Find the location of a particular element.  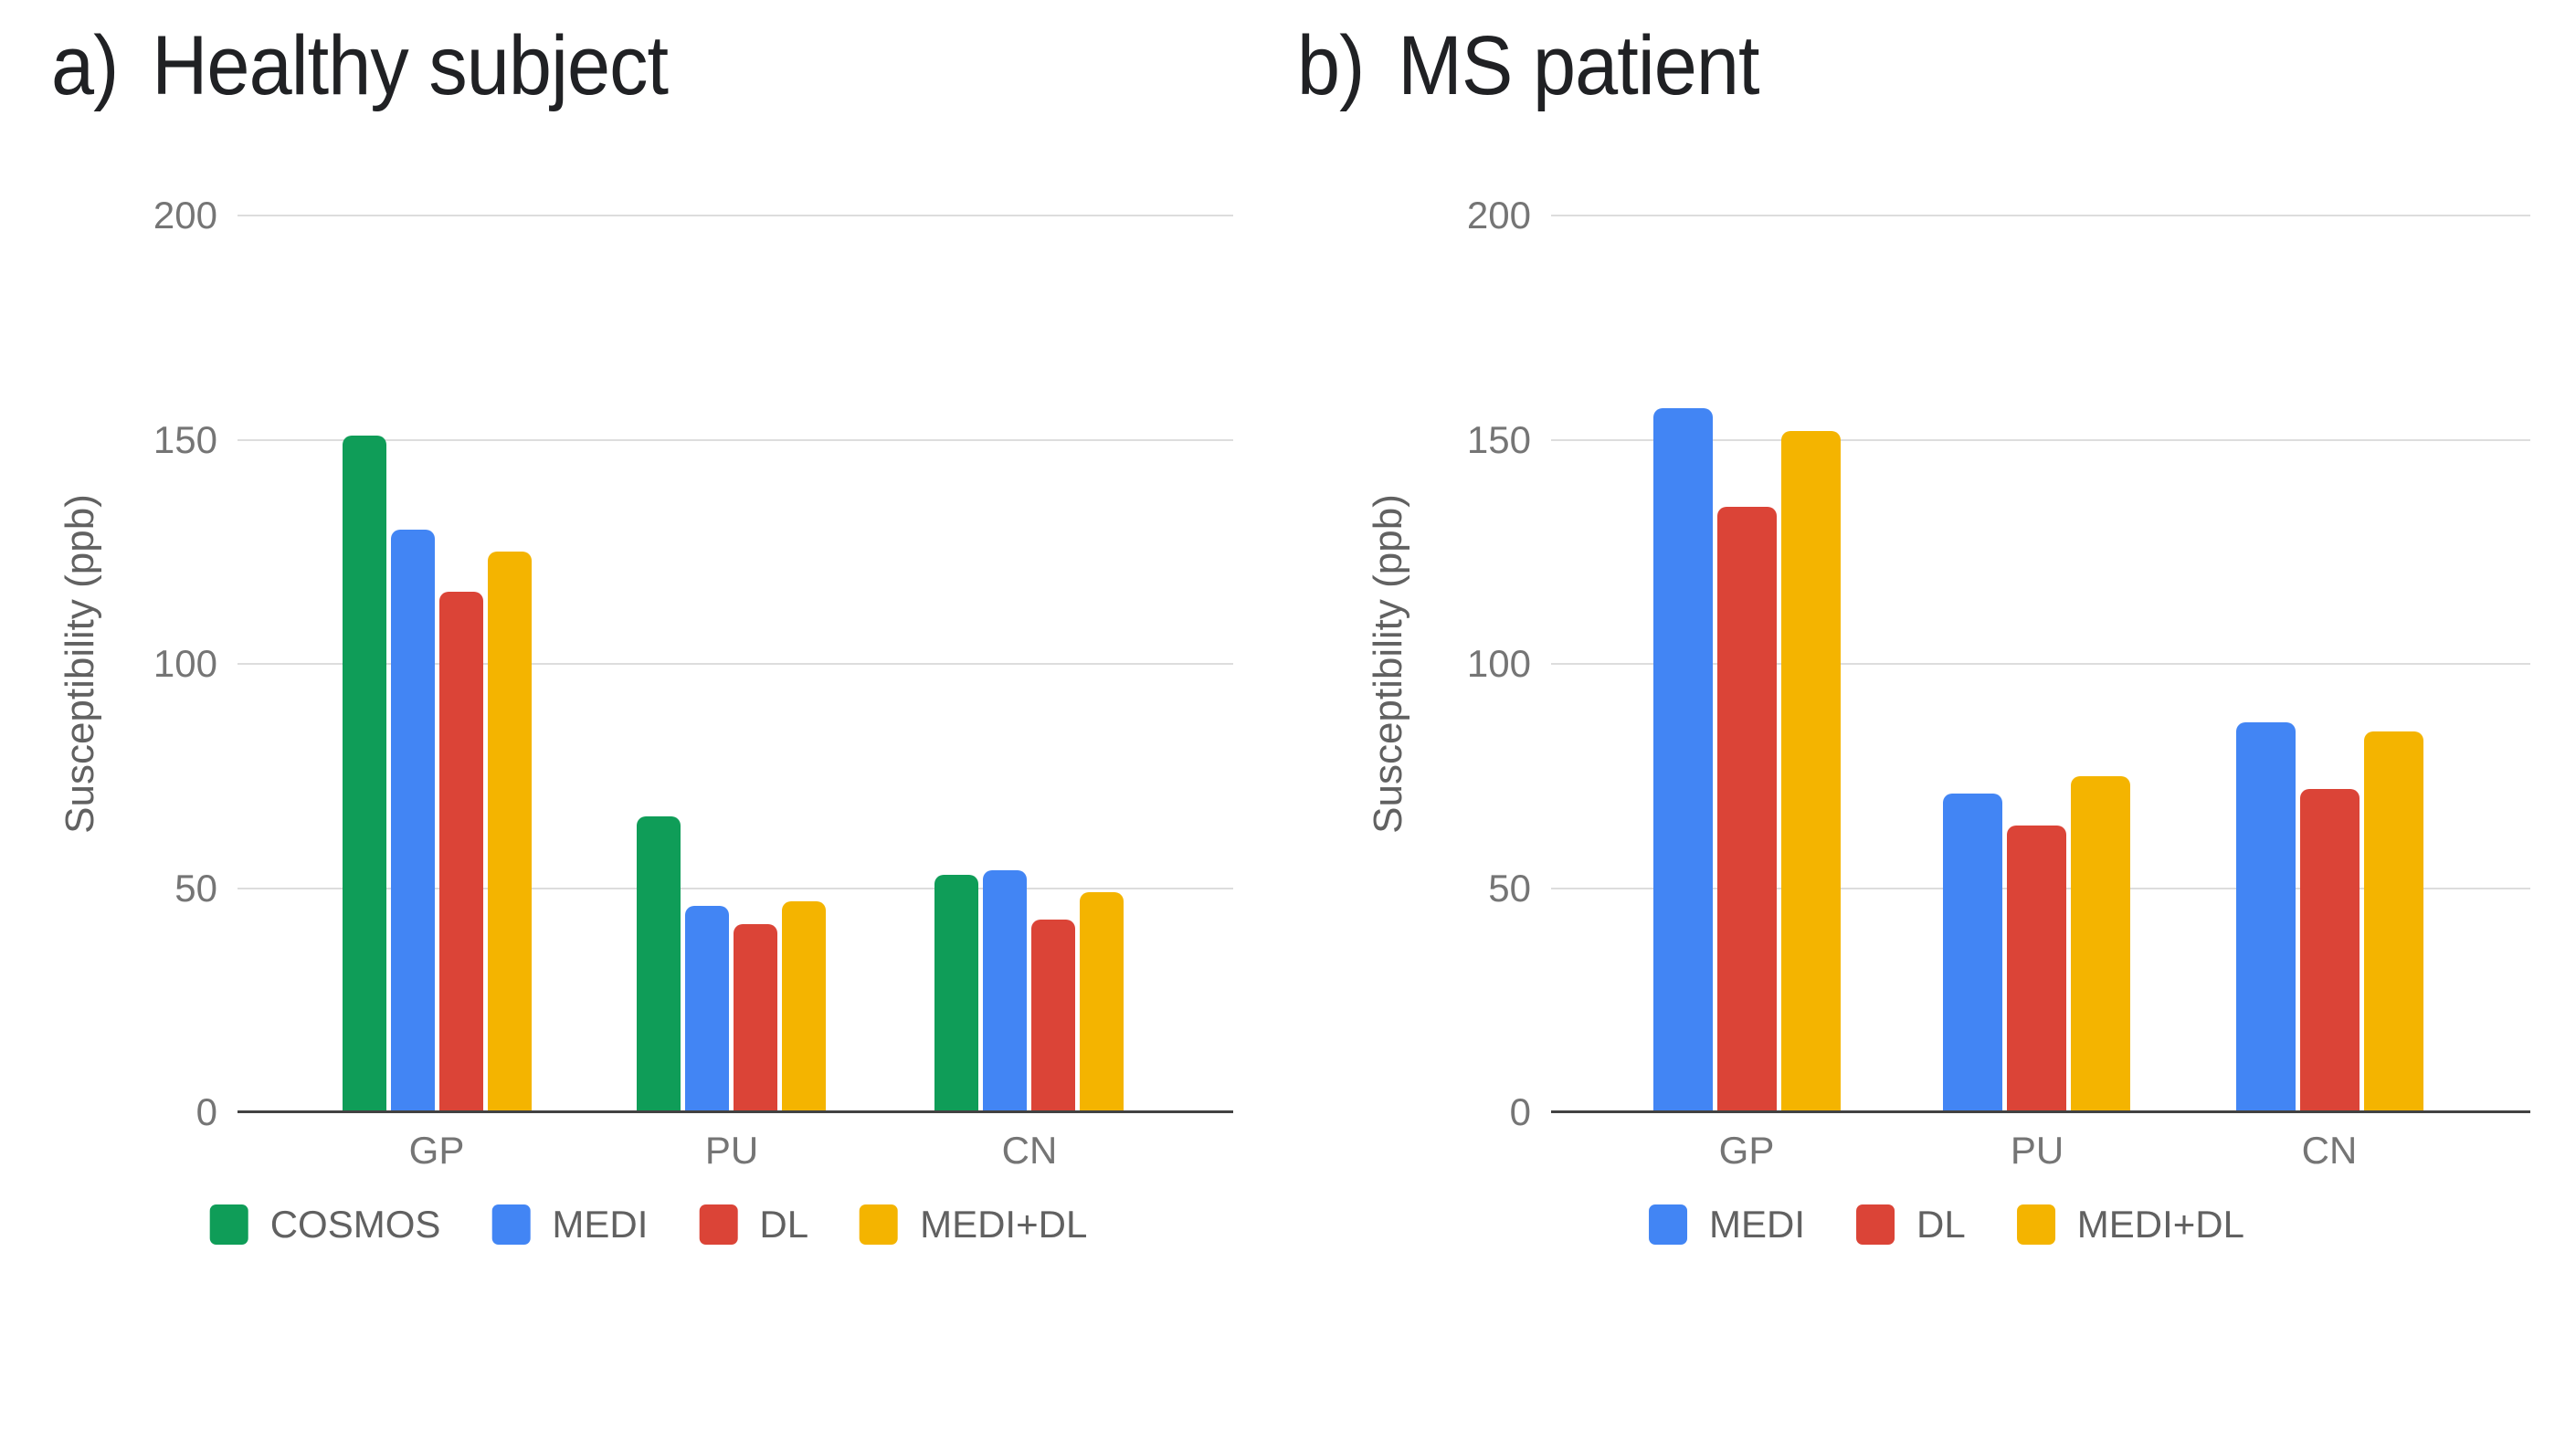

panel-b-title: b) MS patient is located at coordinates (1528, 65).